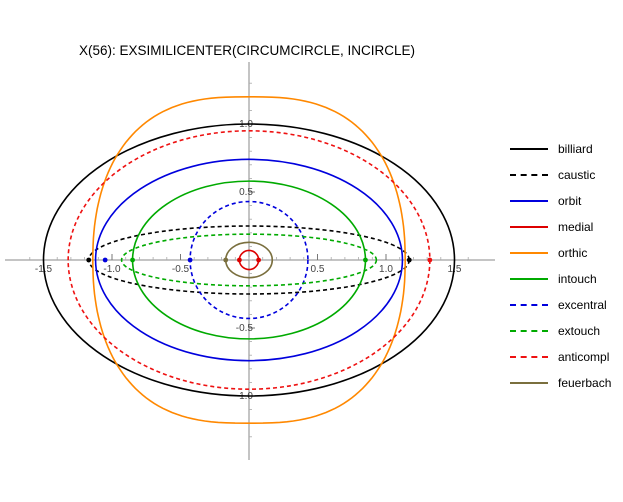 Image resolution: width=623 pixels, height=502 pixels. Describe the element at coordinates (582, 305) in the screenshot. I see `legend-label: excentral` at that location.